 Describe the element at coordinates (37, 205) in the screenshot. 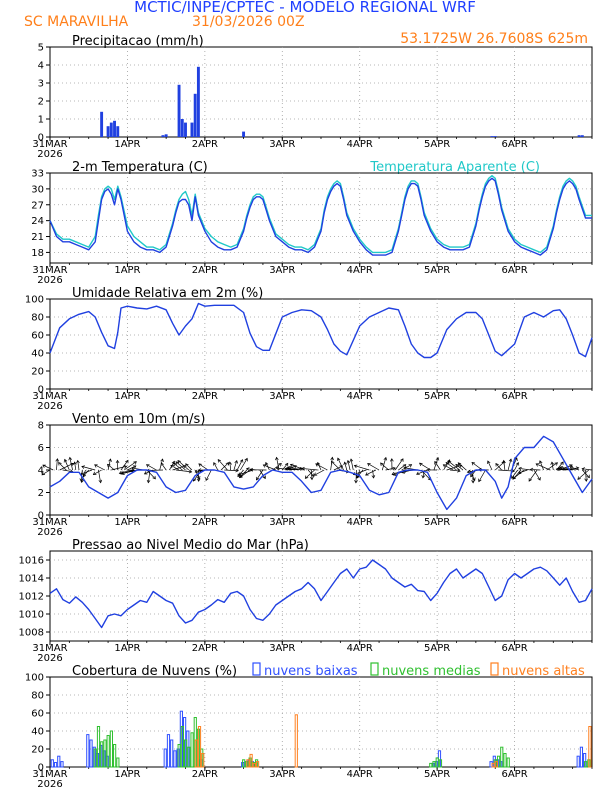

I see `temp-ytick-label: 27` at that location.